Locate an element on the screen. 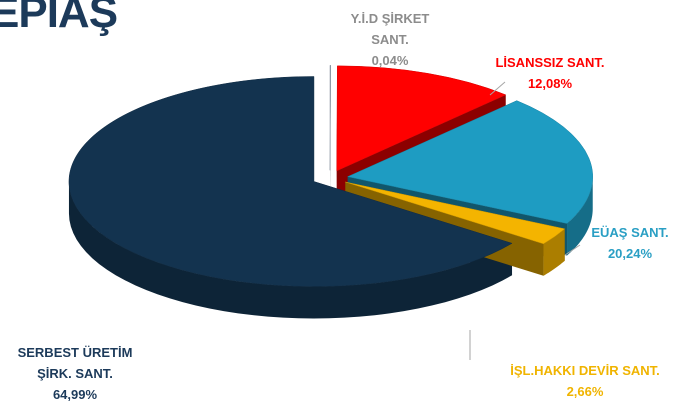 Image resolution: width=685 pixels, height=414 pixels. value-label: 0,04% is located at coordinates (390, 60).